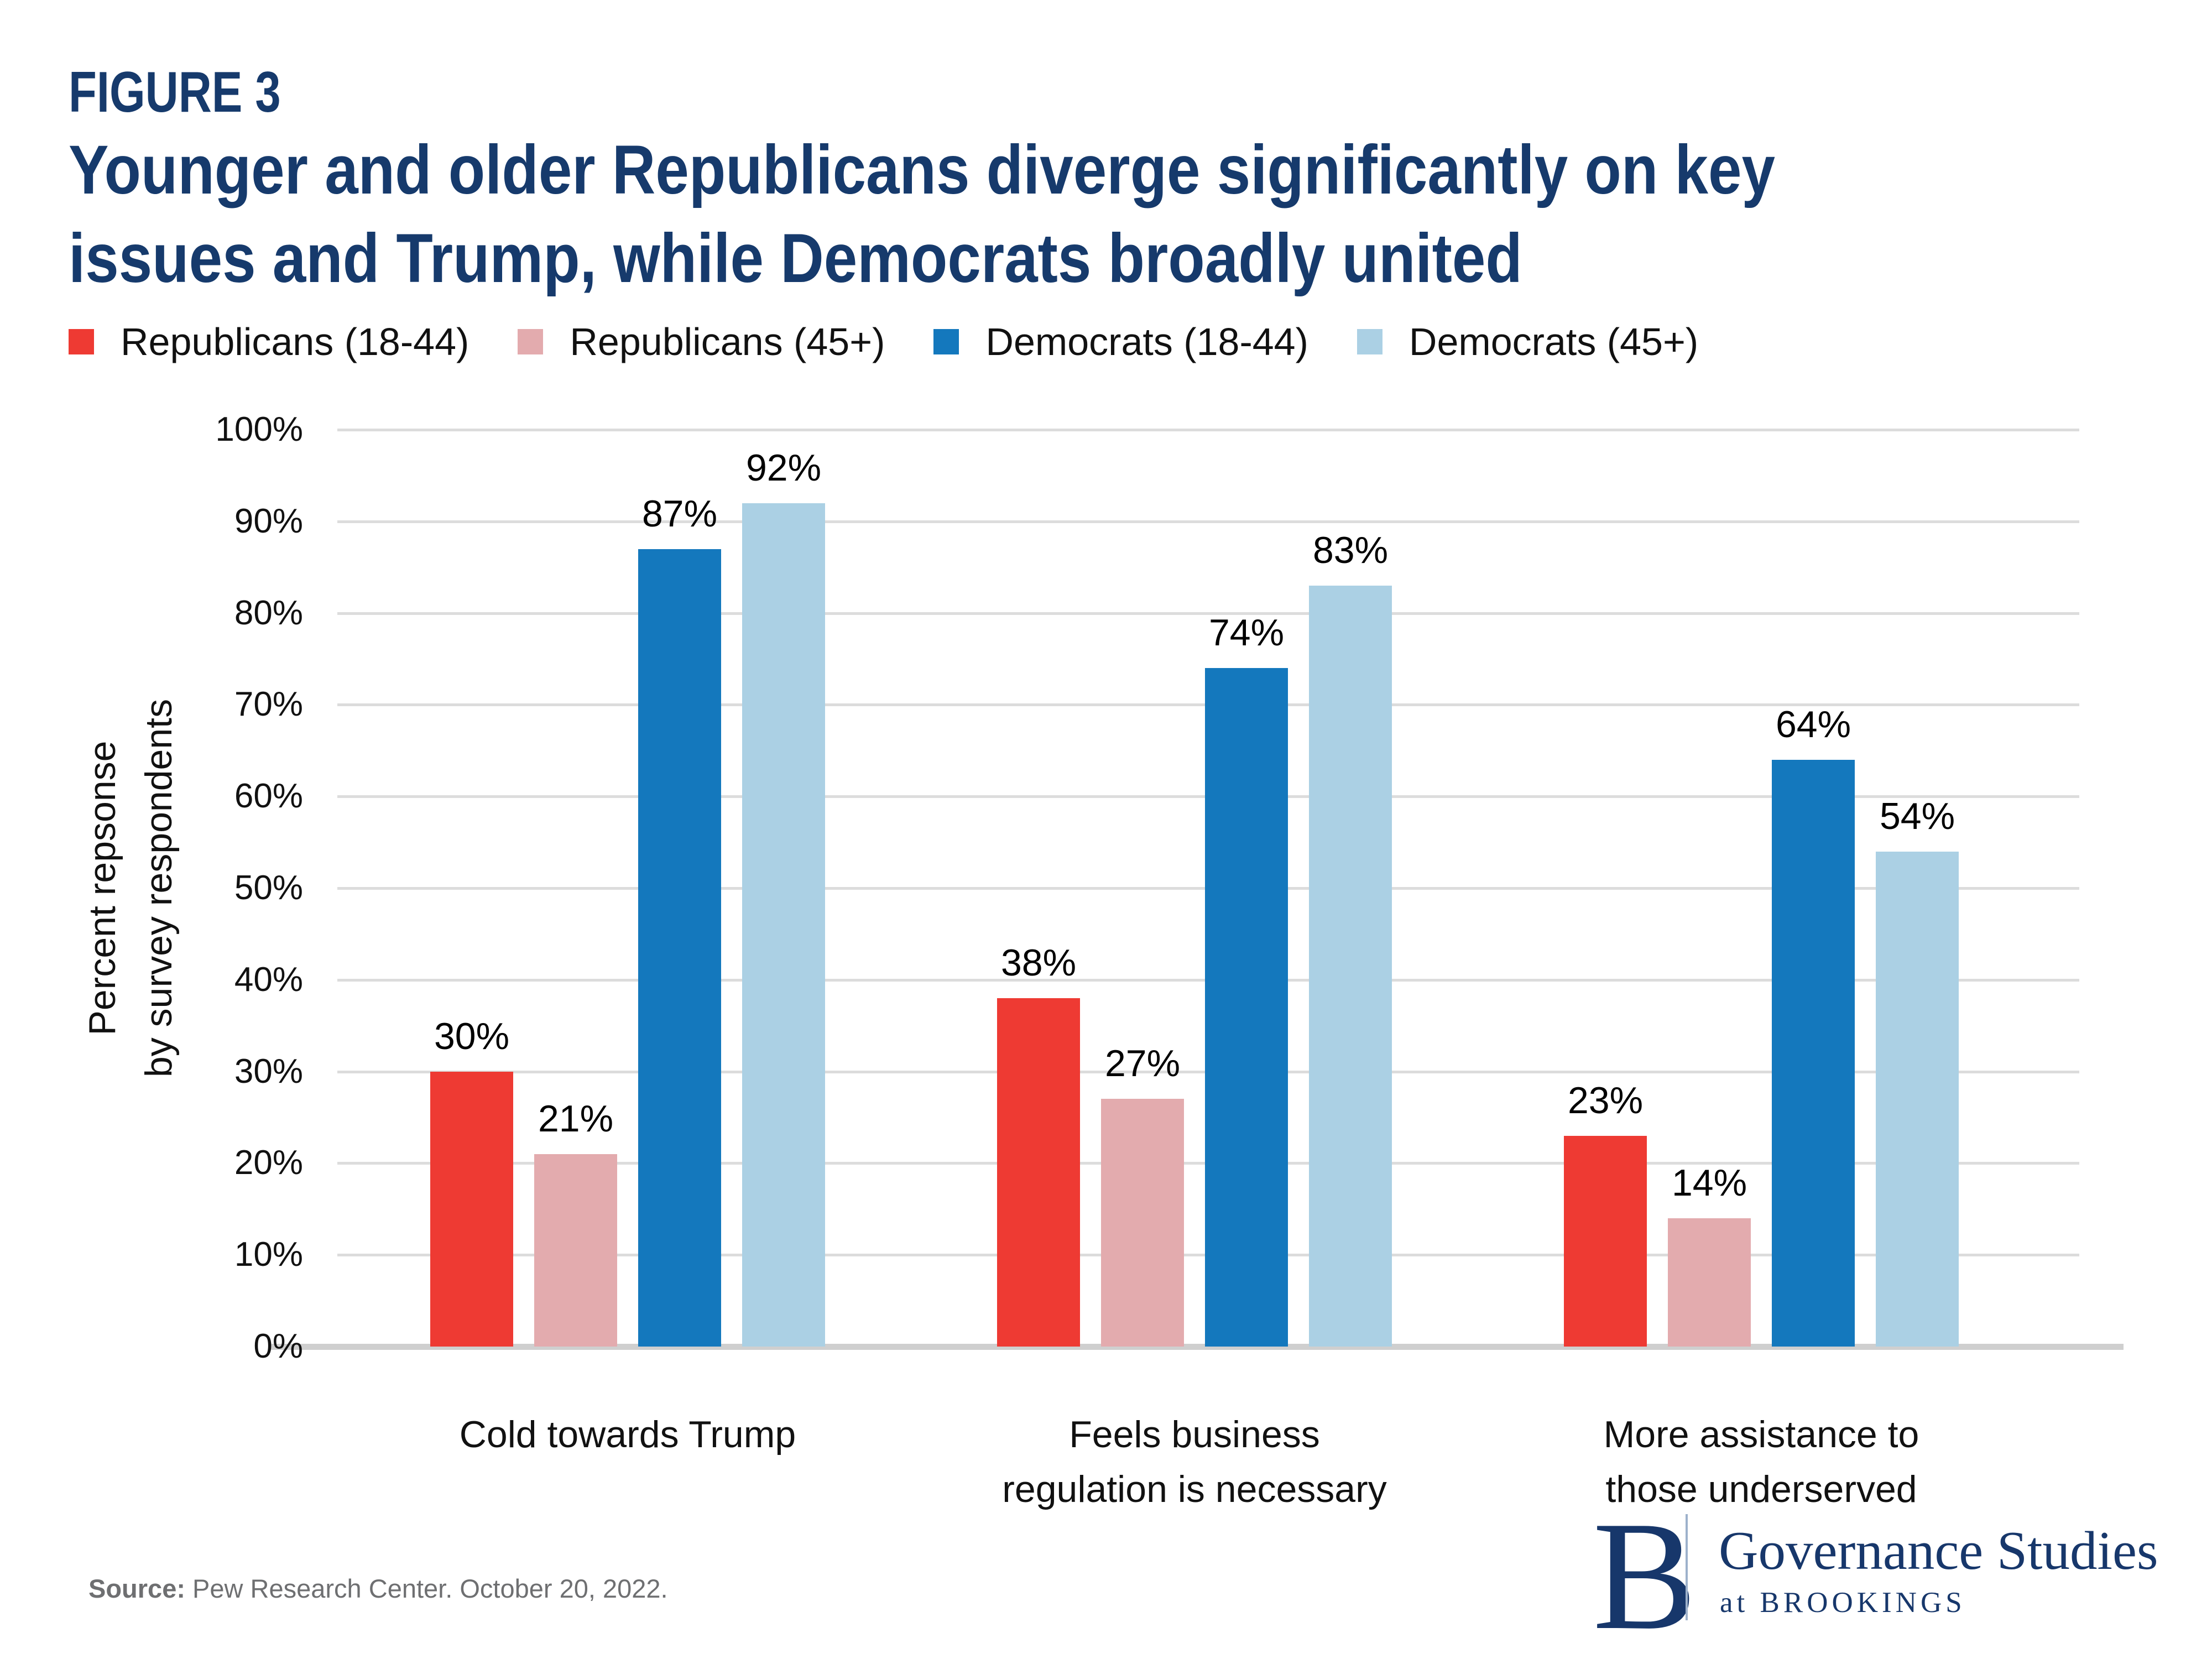 This screenshot has width=2212, height=1659. What do you see at coordinates (175, 92) in the screenshot?
I see `figure-label: FIGURE 3` at bounding box center [175, 92].